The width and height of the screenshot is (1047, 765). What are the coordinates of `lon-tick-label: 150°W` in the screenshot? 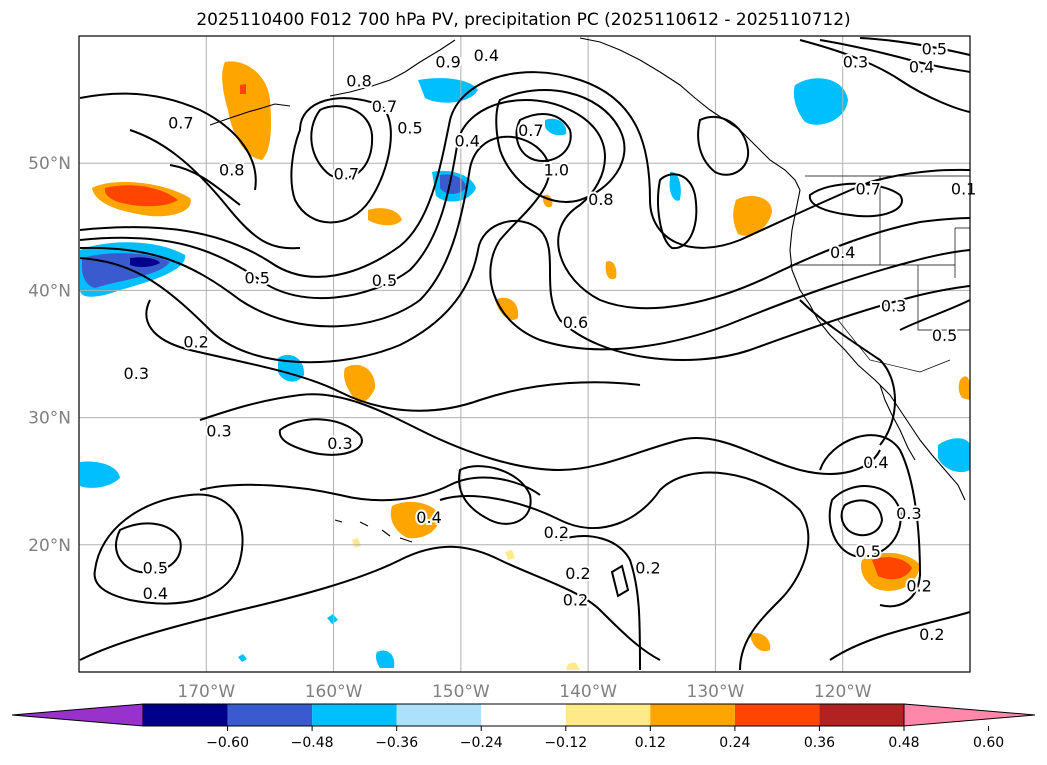 It's located at (461, 691).